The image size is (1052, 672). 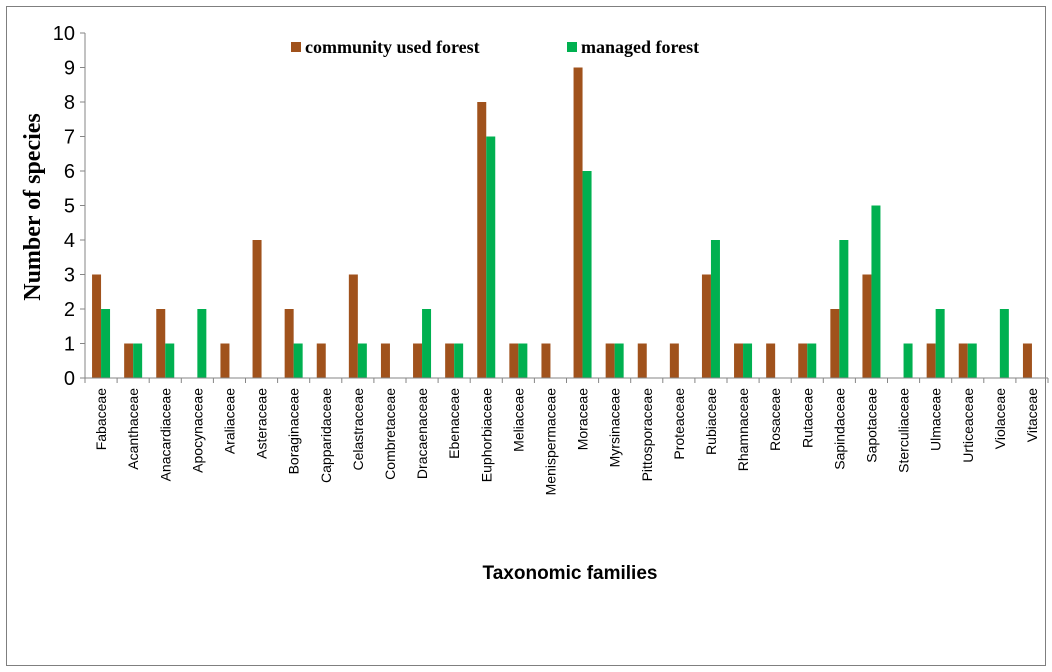 What do you see at coordinates (615, 428) in the screenshot?
I see `x-tick-label: Myrsinaceae` at bounding box center [615, 428].